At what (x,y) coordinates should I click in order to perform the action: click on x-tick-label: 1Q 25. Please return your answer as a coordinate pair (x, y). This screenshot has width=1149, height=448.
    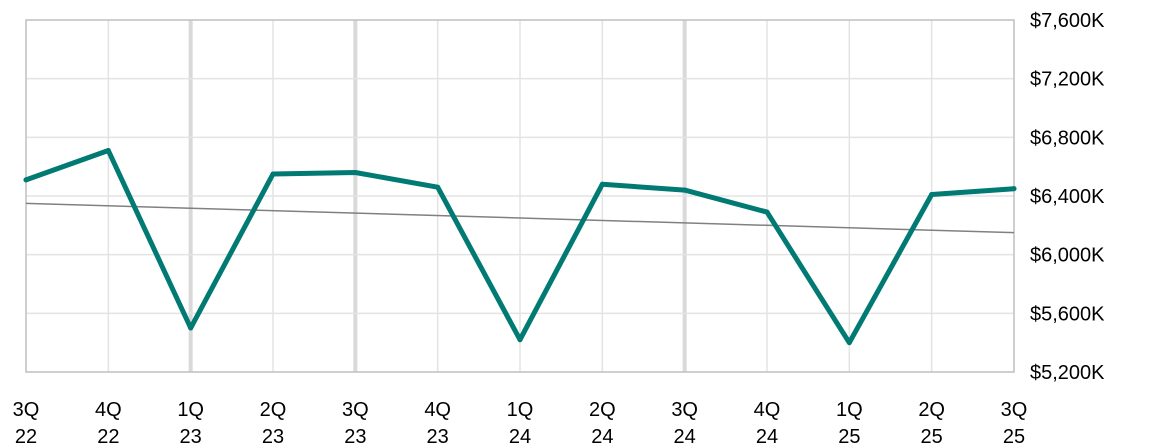
    Looking at the image, I should click on (849, 423).